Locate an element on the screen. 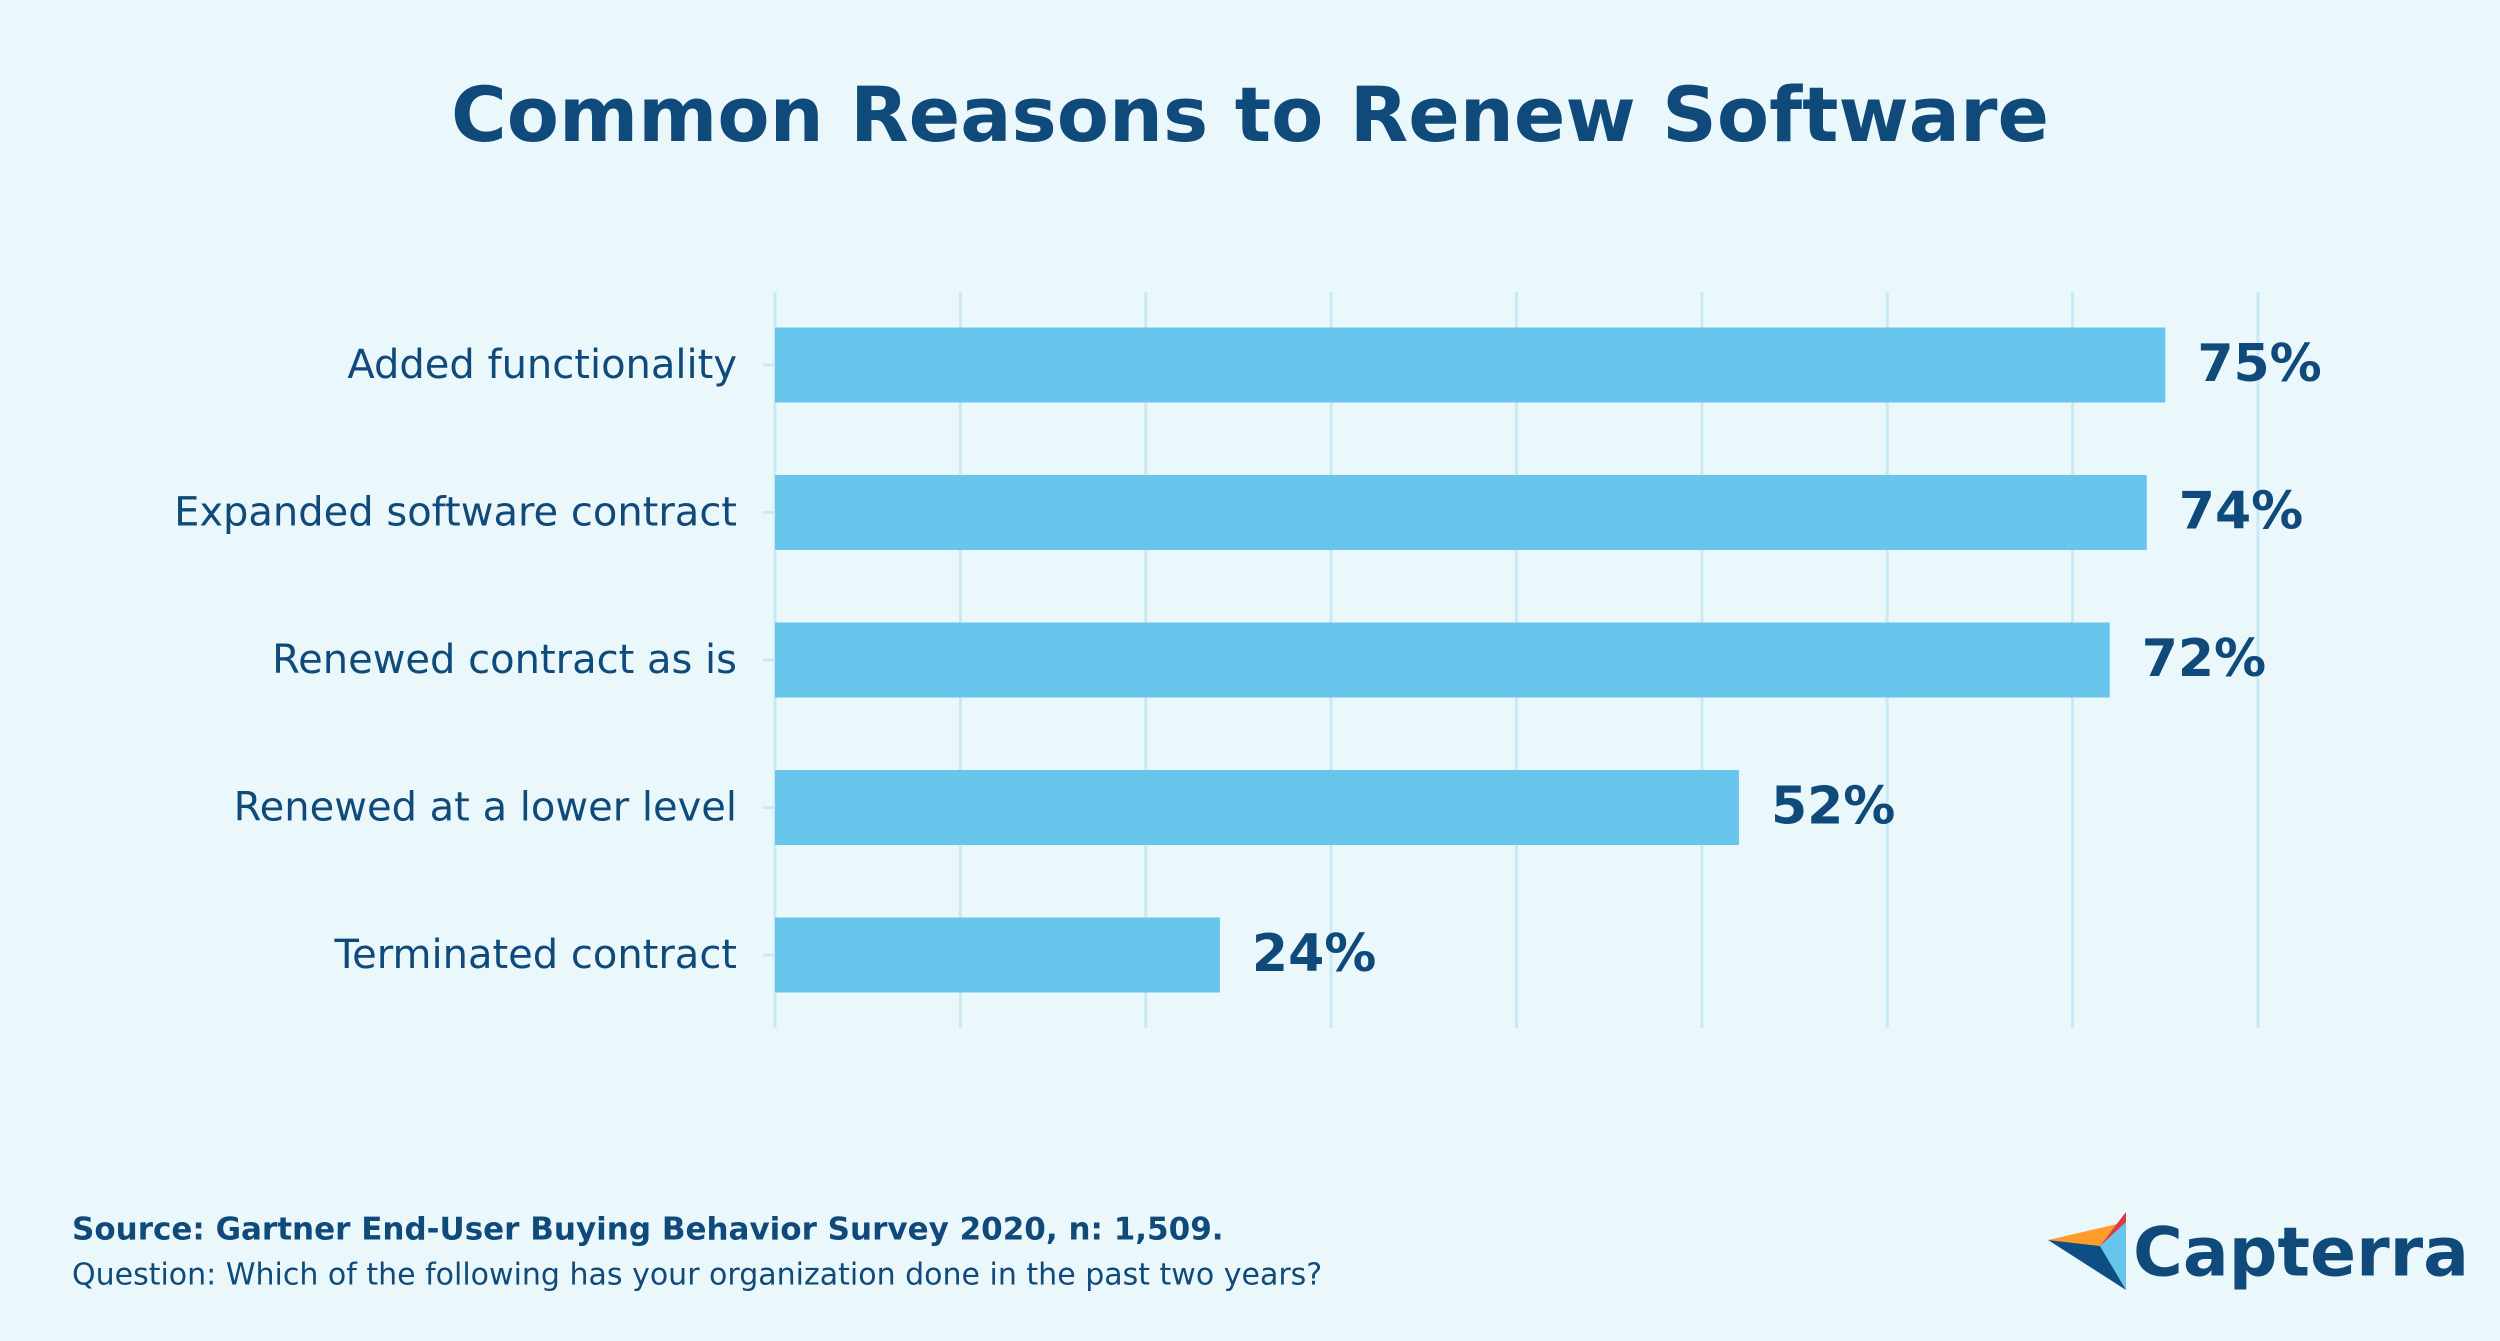  value-label: 24% is located at coordinates (1314, 954).